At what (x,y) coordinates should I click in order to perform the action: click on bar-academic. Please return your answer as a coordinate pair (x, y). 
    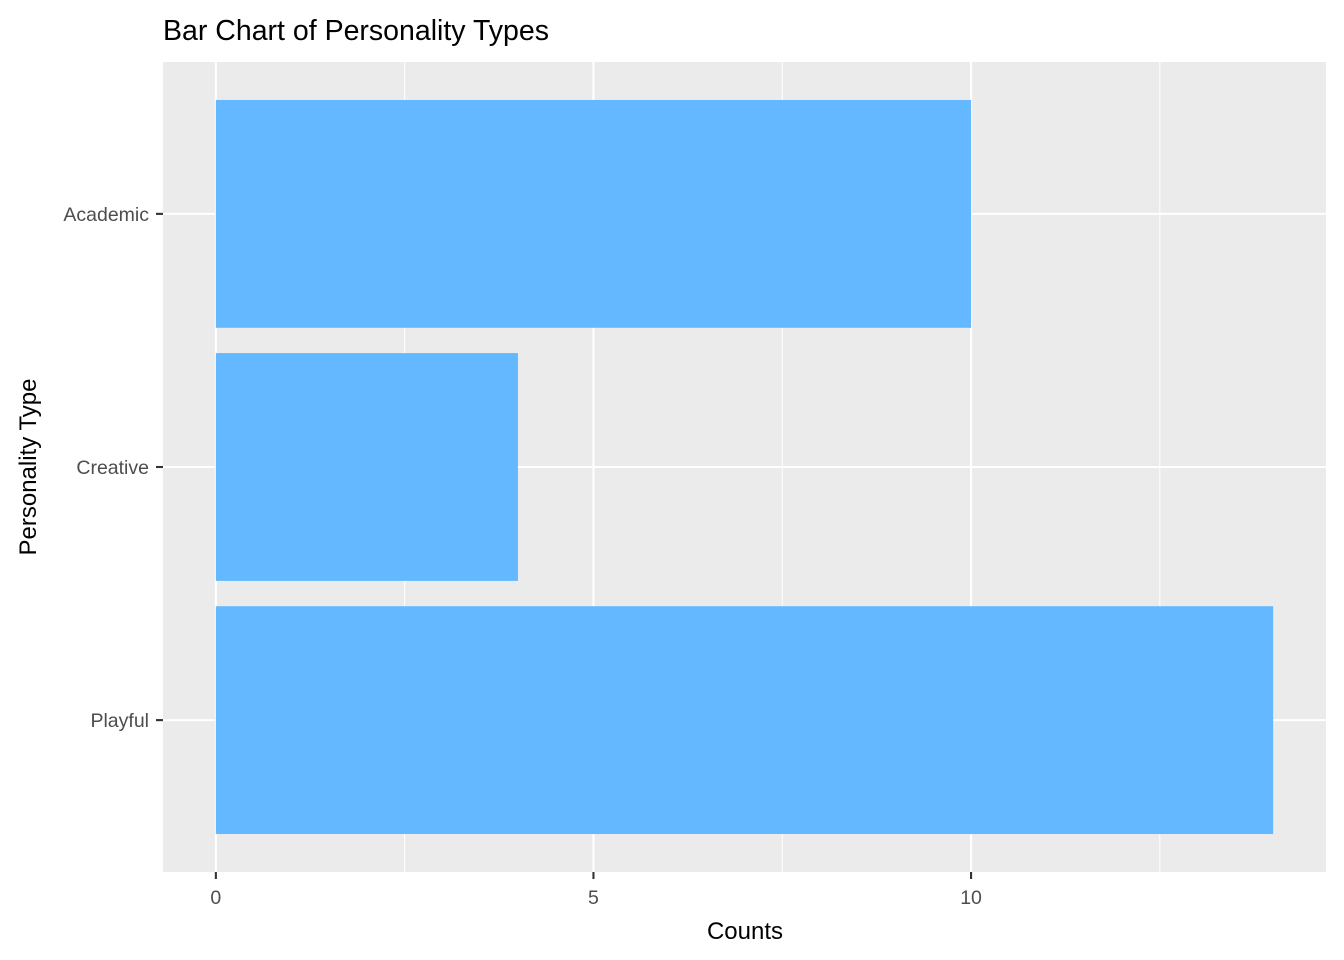
    Looking at the image, I should click on (593, 213).